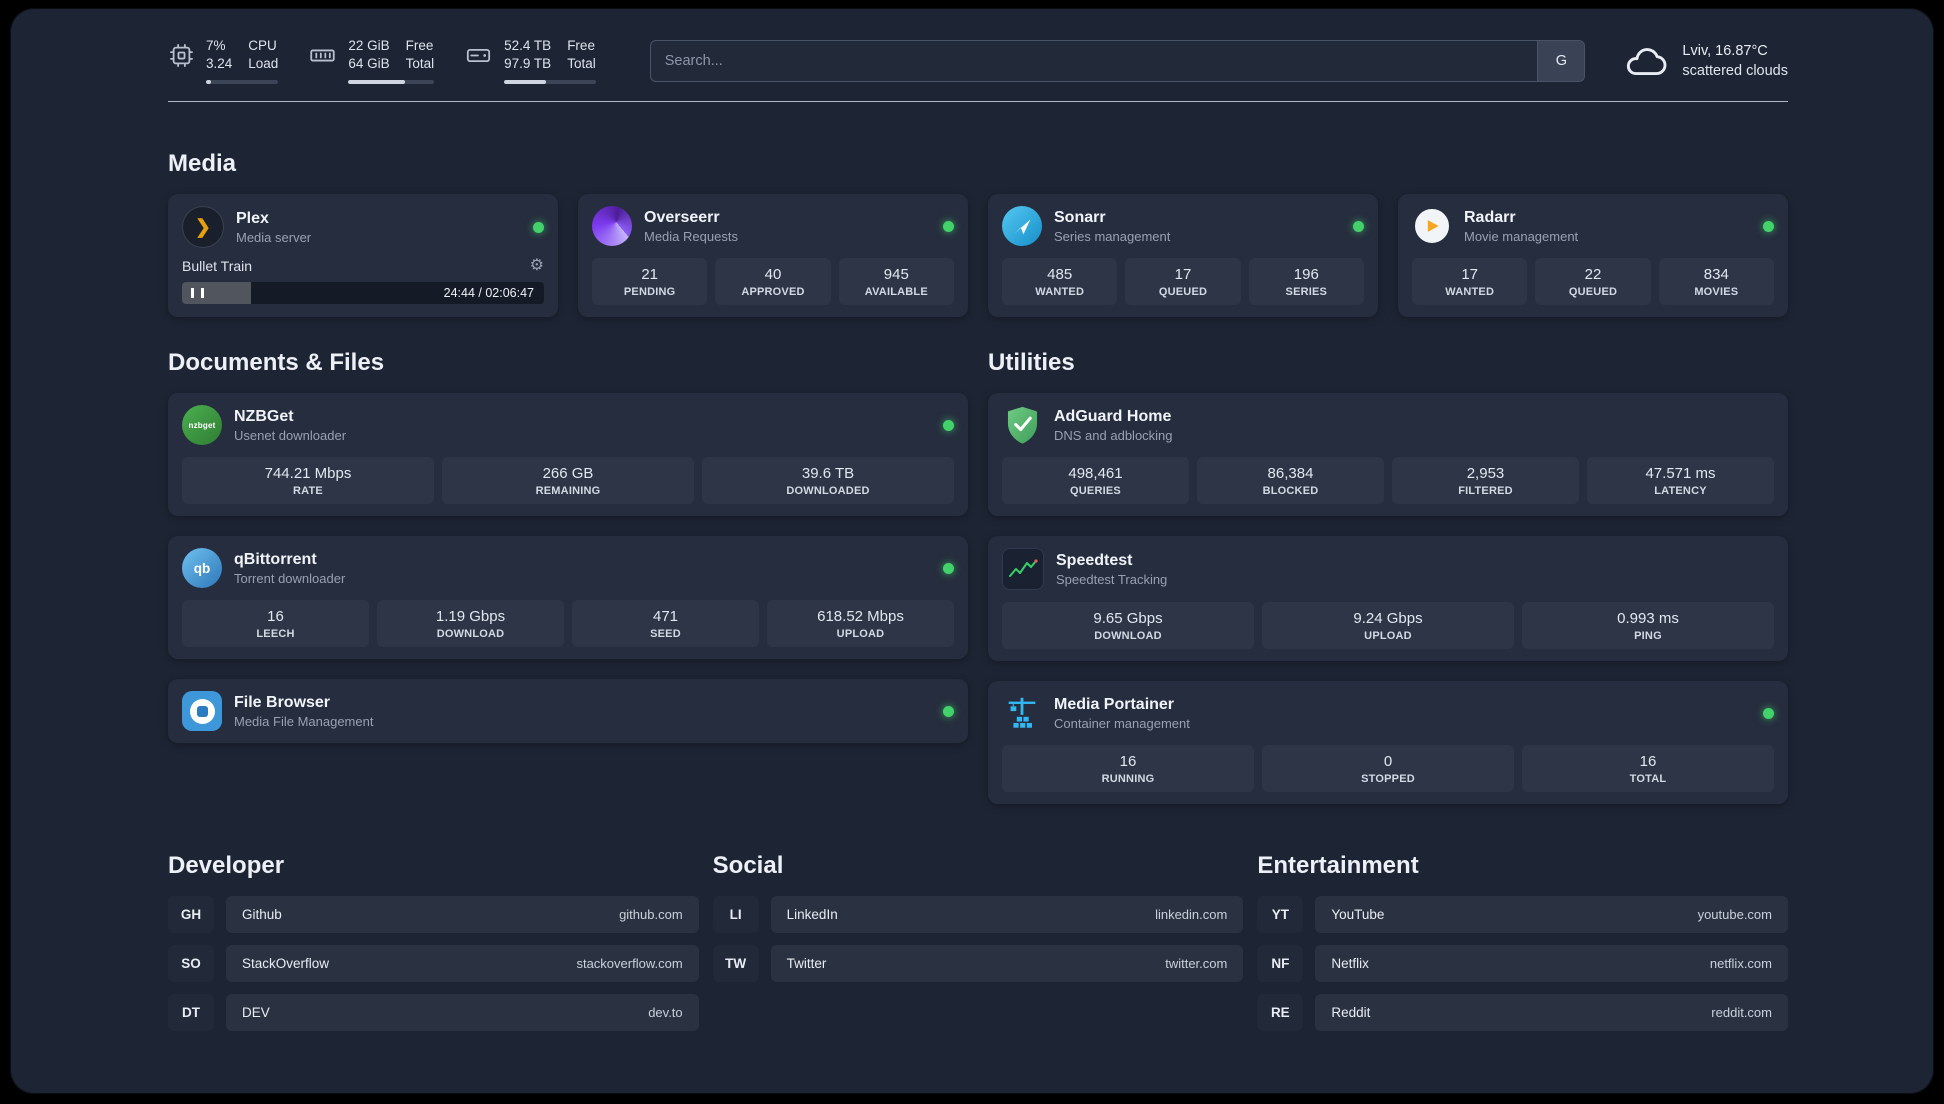 Image resolution: width=1944 pixels, height=1104 pixels. Describe the element at coordinates (488, 293) in the screenshot. I see `playback-time: 24:44 / 02:06:47` at that location.